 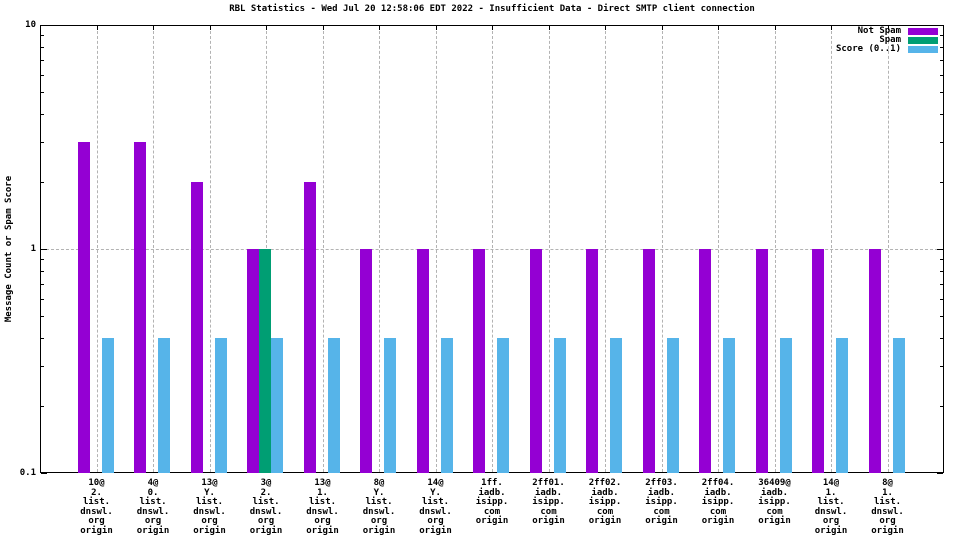 What do you see at coordinates (548, 502) in the screenshot?
I see `x-category-label: 2ff01. iadb. isipp. com origin` at bounding box center [548, 502].